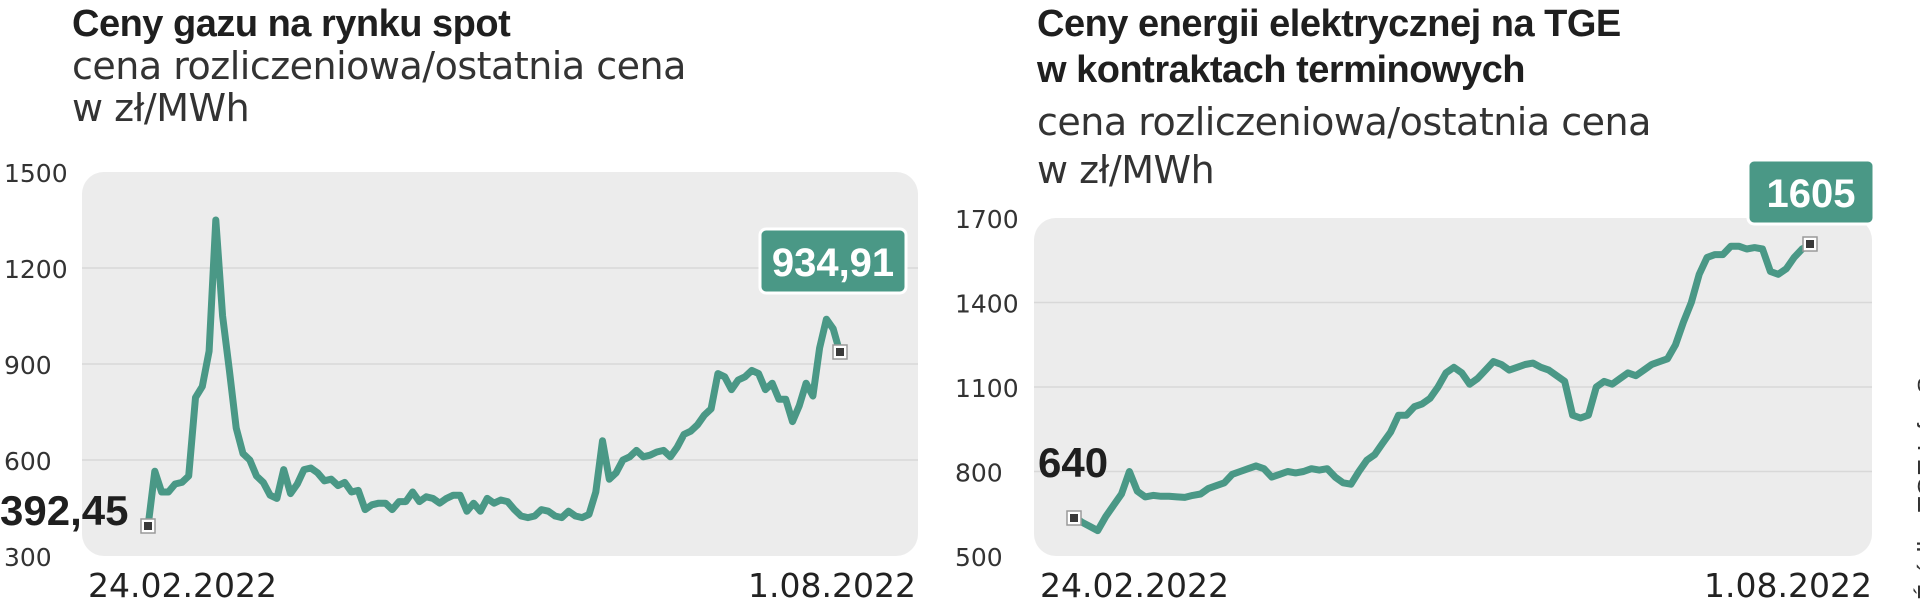 The width and height of the screenshot is (1920, 608). What do you see at coordinates (832, 585) in the screenshot?
I see `gas-x-end-label: 1.08.2022` at bounding box center [832, 585].